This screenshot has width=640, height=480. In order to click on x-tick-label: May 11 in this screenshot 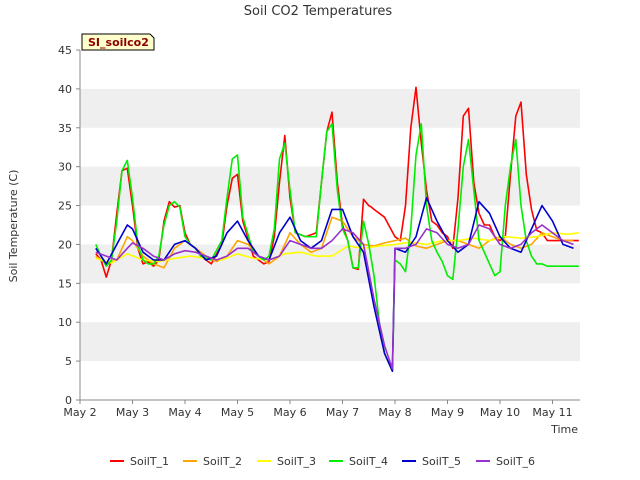, I will do `click(552, 412)`.